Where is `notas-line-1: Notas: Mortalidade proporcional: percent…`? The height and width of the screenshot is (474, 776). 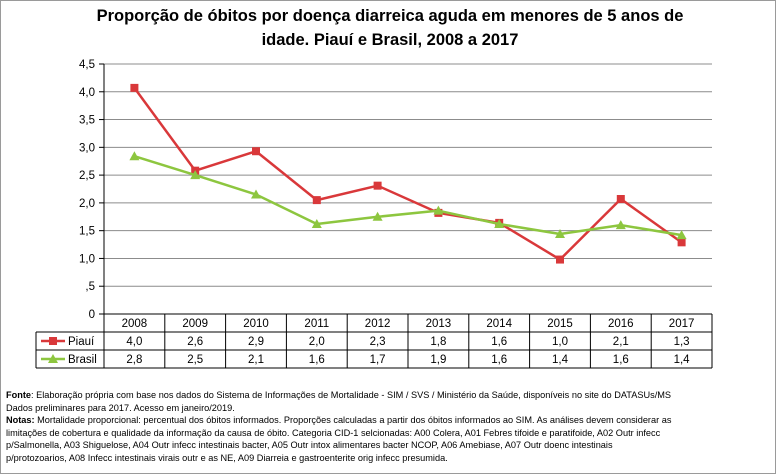
notas-line-1: Notas: Mortalidade proporcional: percent… is located at coordinates (388, 420).